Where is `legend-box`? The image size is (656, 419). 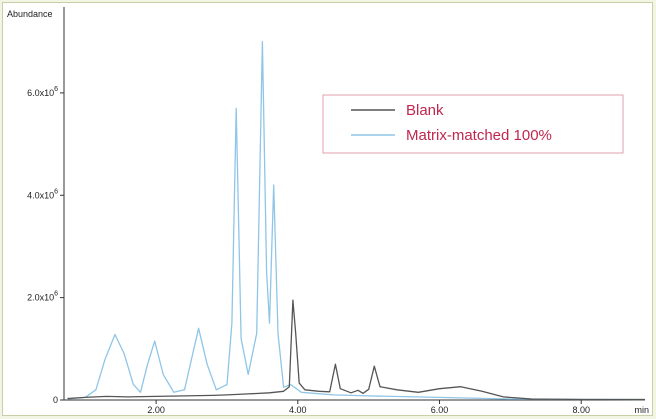 legend-box is located at coordinates (473, 124).